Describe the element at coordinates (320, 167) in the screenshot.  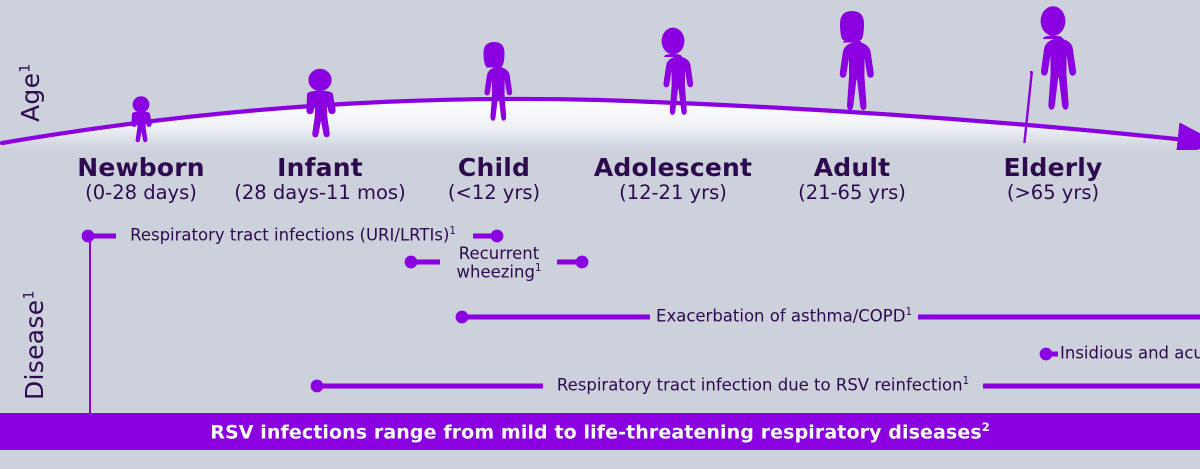
I see `stage-name: Infant` at that location.